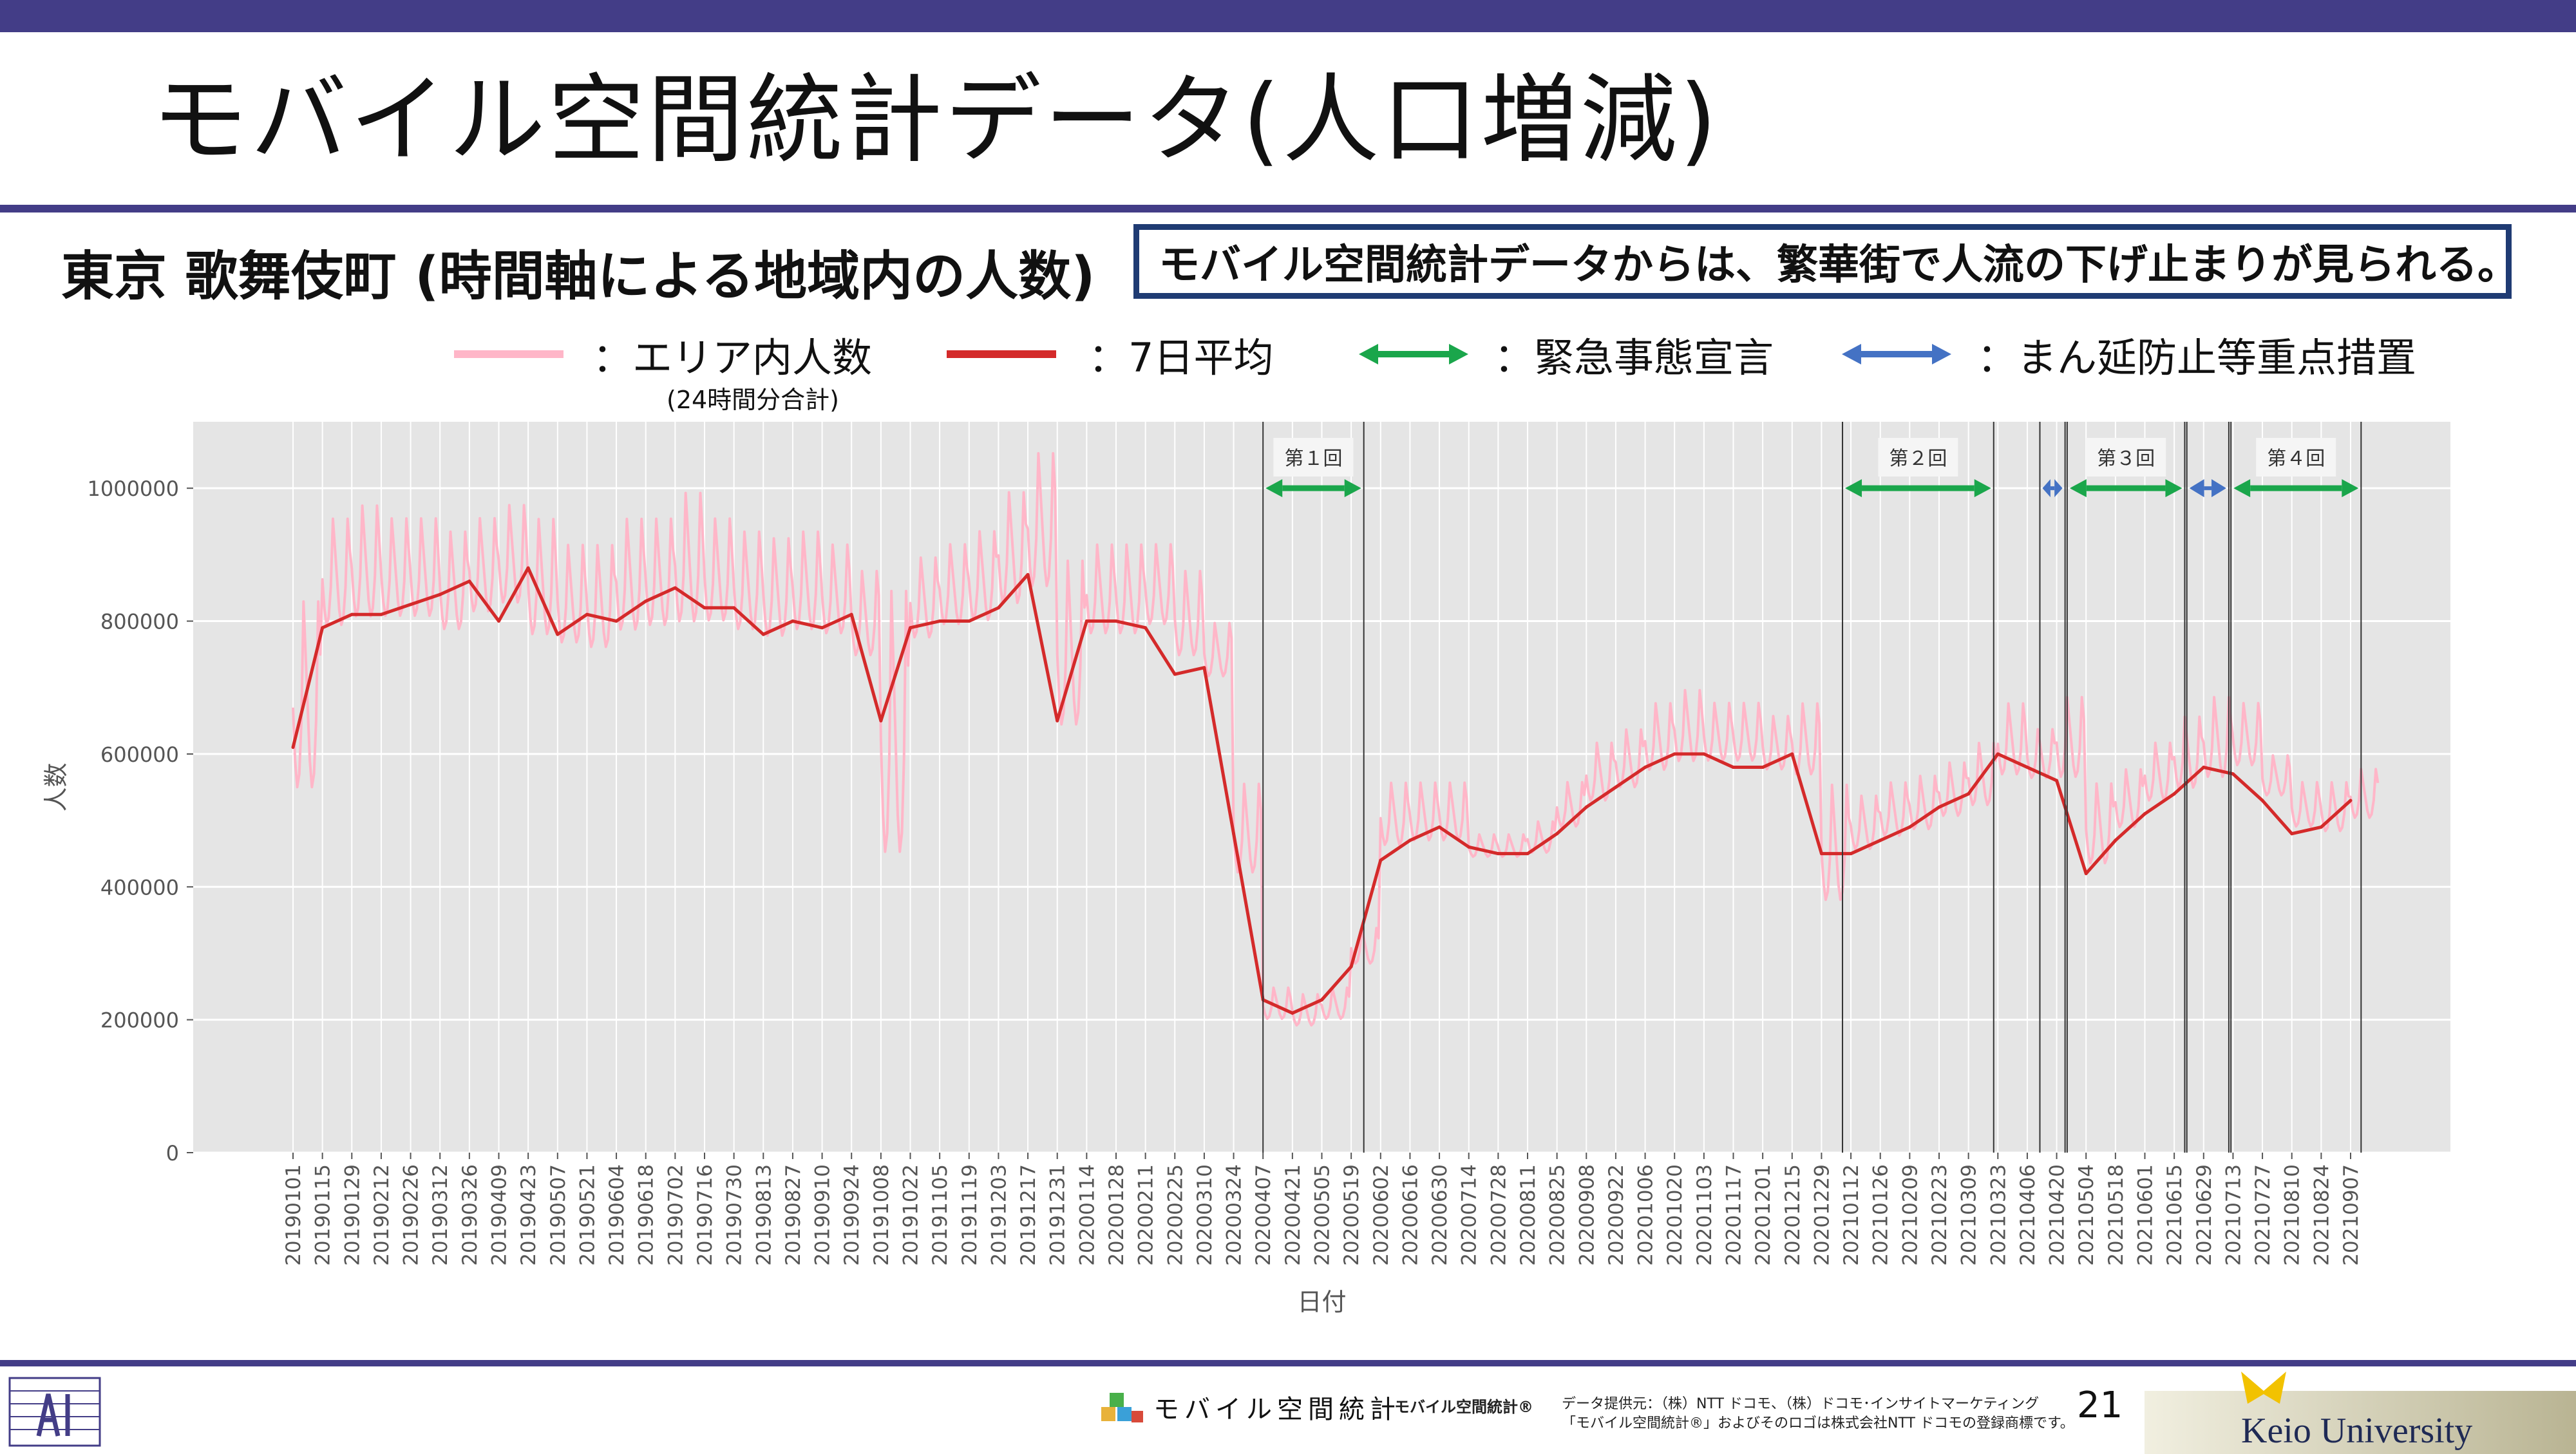  What do you see at coordinates (528, 1215) in the screenshot?
I see `x-tick-label: 20190423` at bounding box center [528, 1215].